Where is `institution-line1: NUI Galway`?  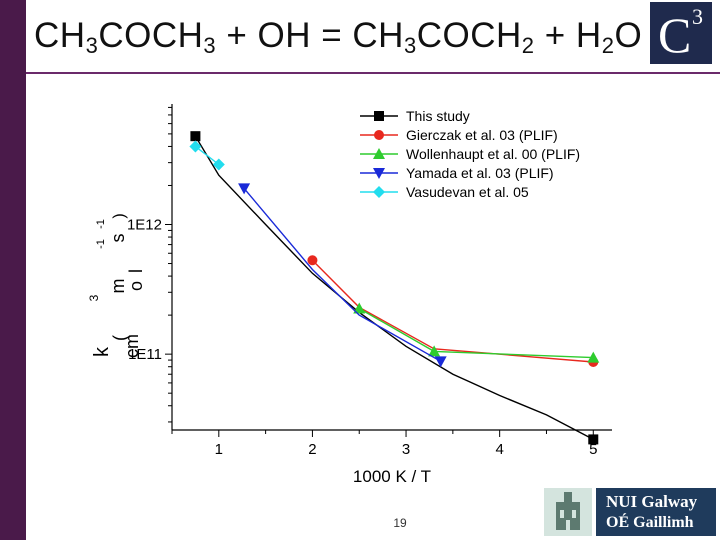 institution-line1: NUI Galway is located at coordinates (652, 501).